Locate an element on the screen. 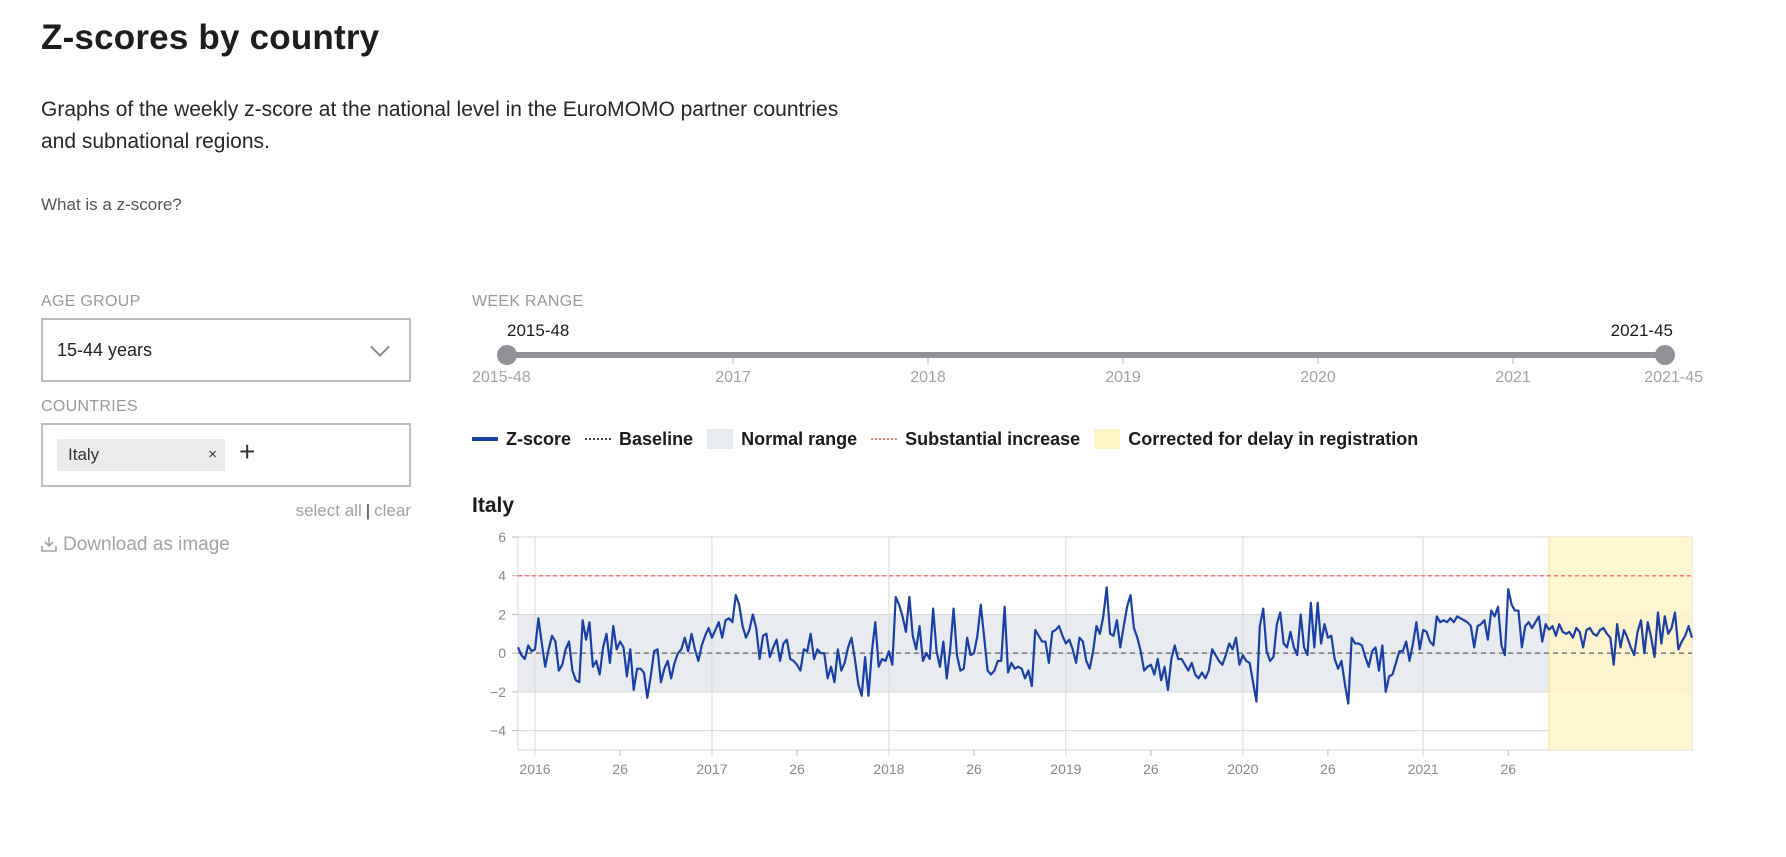 The image size is (1786, 857). select-links: select all | clear is located at coordinates (353, 511).